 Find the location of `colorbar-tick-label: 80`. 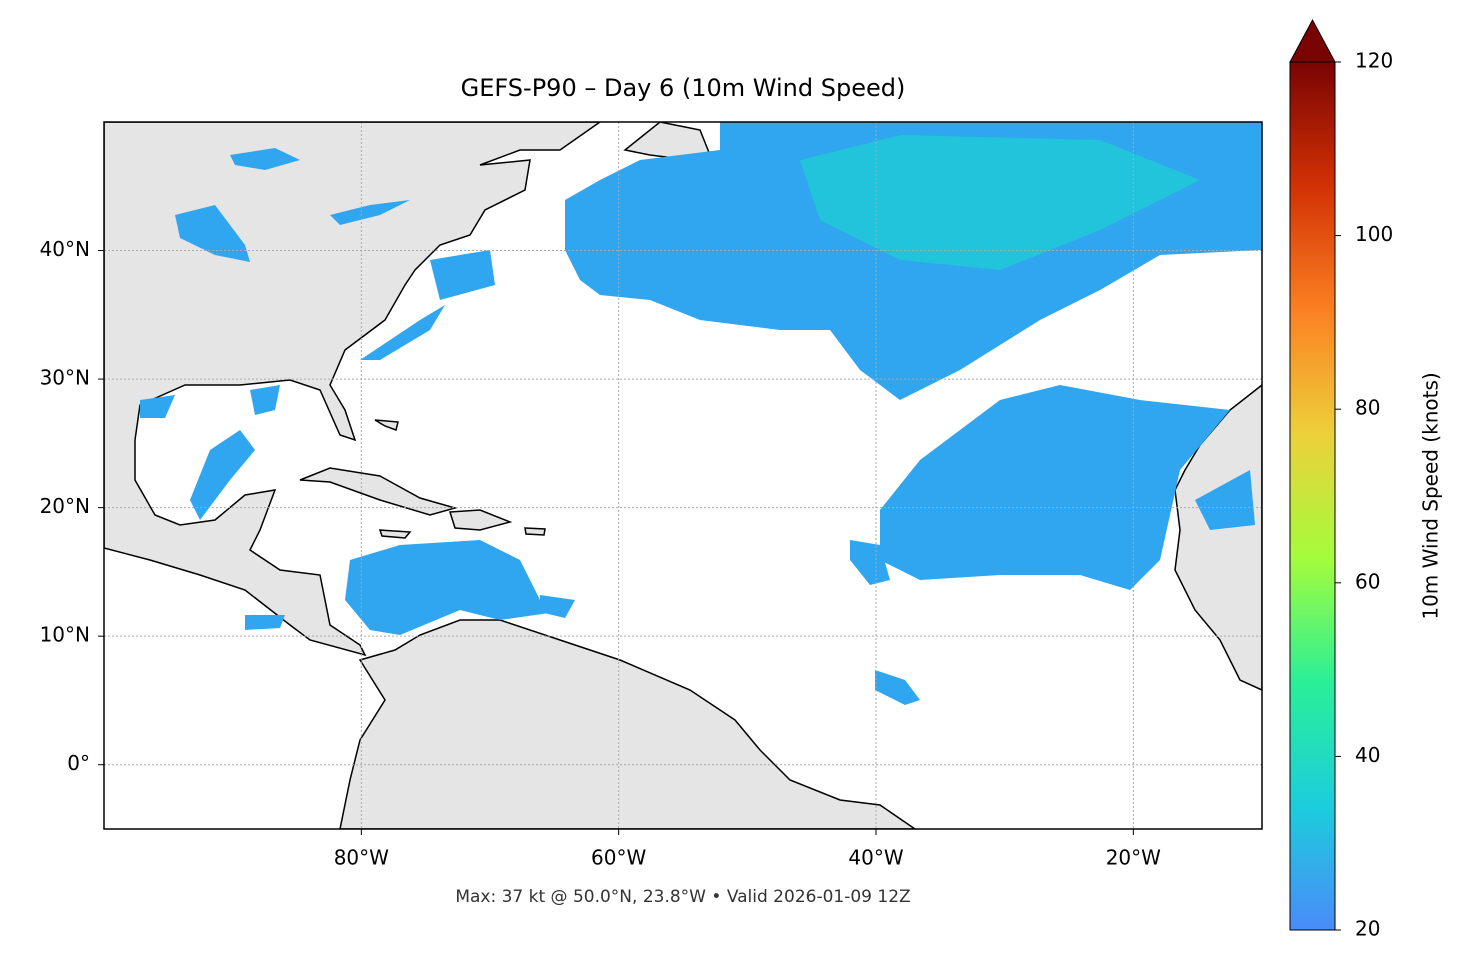

colorbar-tick-label: 80 is located at coordinates (1367, 408).